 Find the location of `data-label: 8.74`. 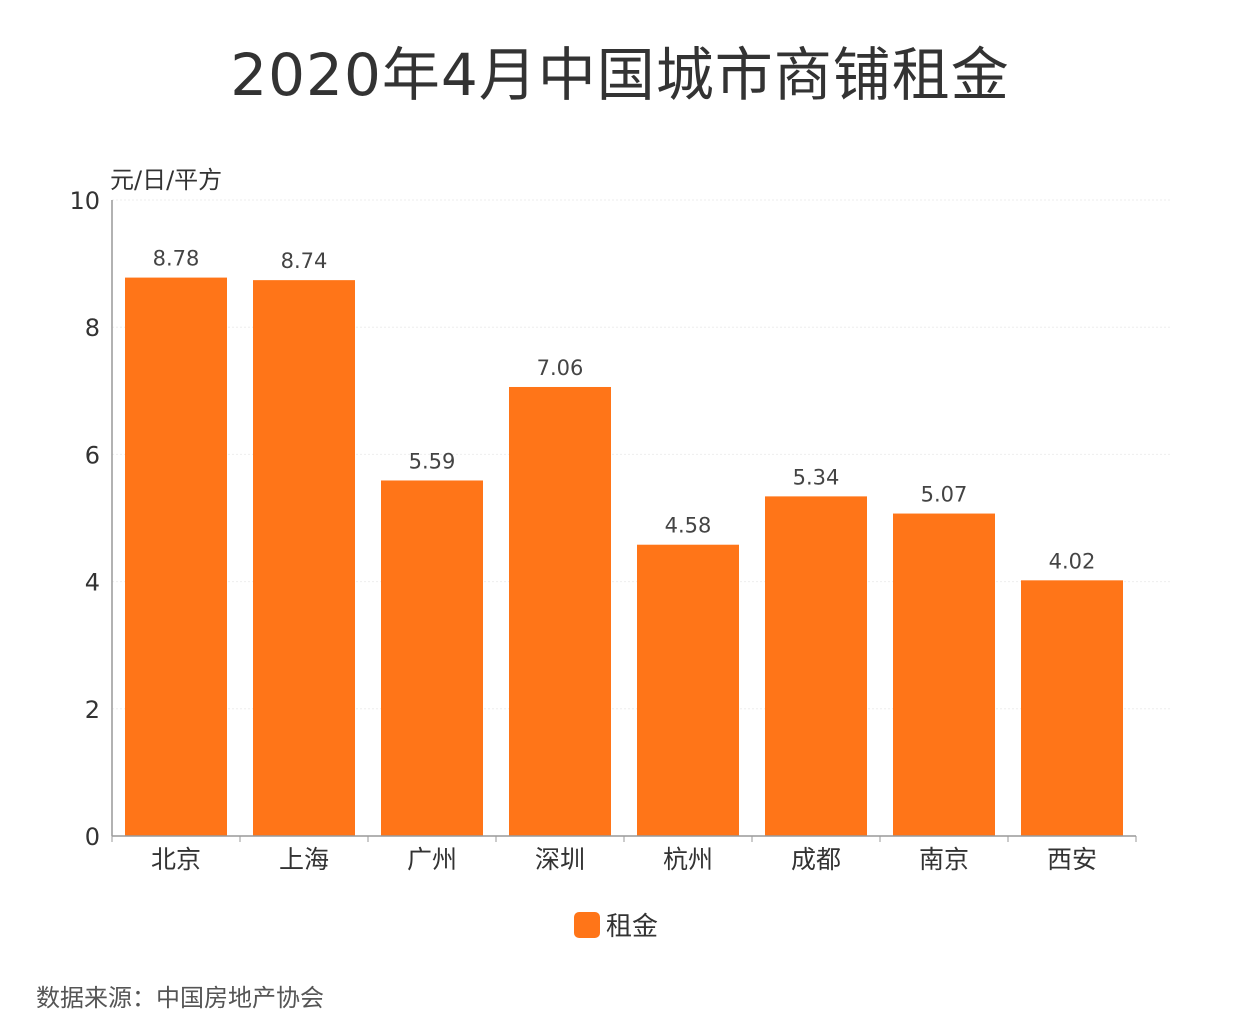

data-label: 8.74 is located at coordinates (304, 261).